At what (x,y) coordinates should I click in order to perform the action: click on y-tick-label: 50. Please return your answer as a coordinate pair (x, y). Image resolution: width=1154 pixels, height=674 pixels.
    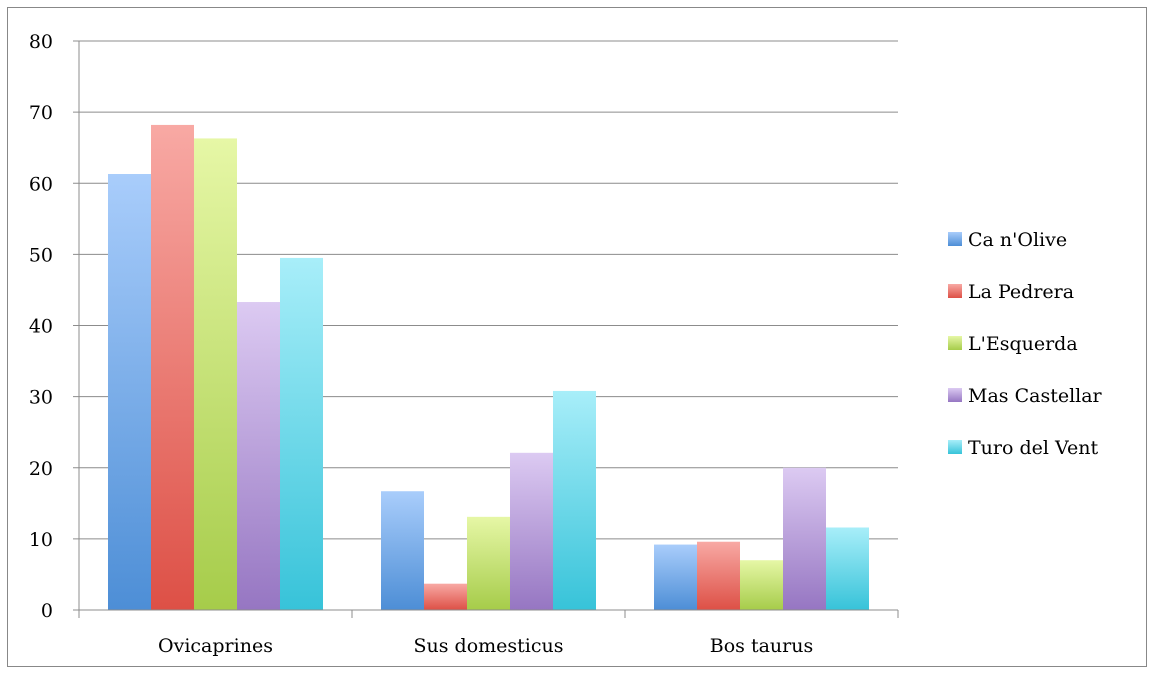
    Looking at the image, I should click on (41, 255).